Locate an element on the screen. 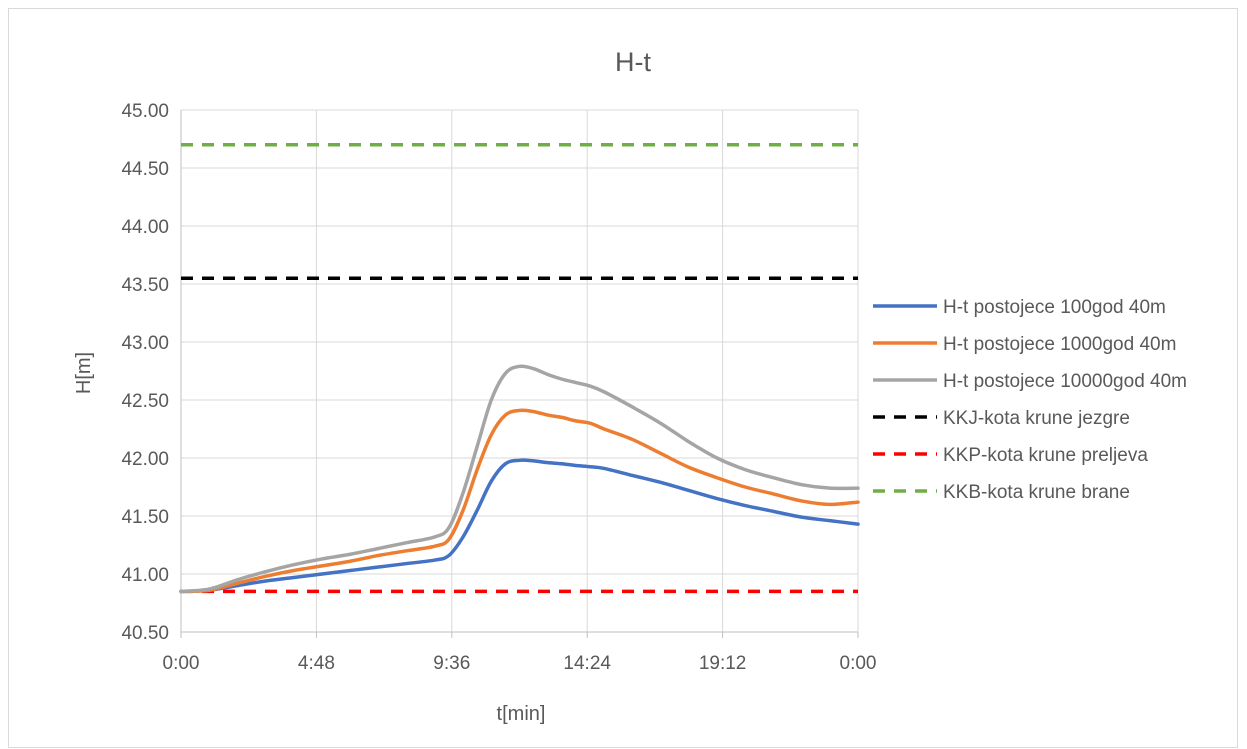 This screenshot has height=749, width=1247. legend-label: KKP-kota krune preljeva is located at coordinates (1045, 455).